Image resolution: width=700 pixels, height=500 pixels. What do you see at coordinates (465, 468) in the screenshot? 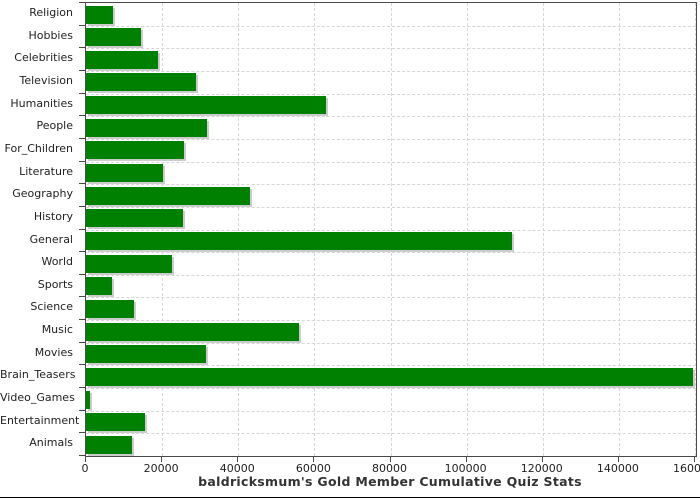
I see `x-axis-tick-label: 100000` at bounding box center [465, 468].